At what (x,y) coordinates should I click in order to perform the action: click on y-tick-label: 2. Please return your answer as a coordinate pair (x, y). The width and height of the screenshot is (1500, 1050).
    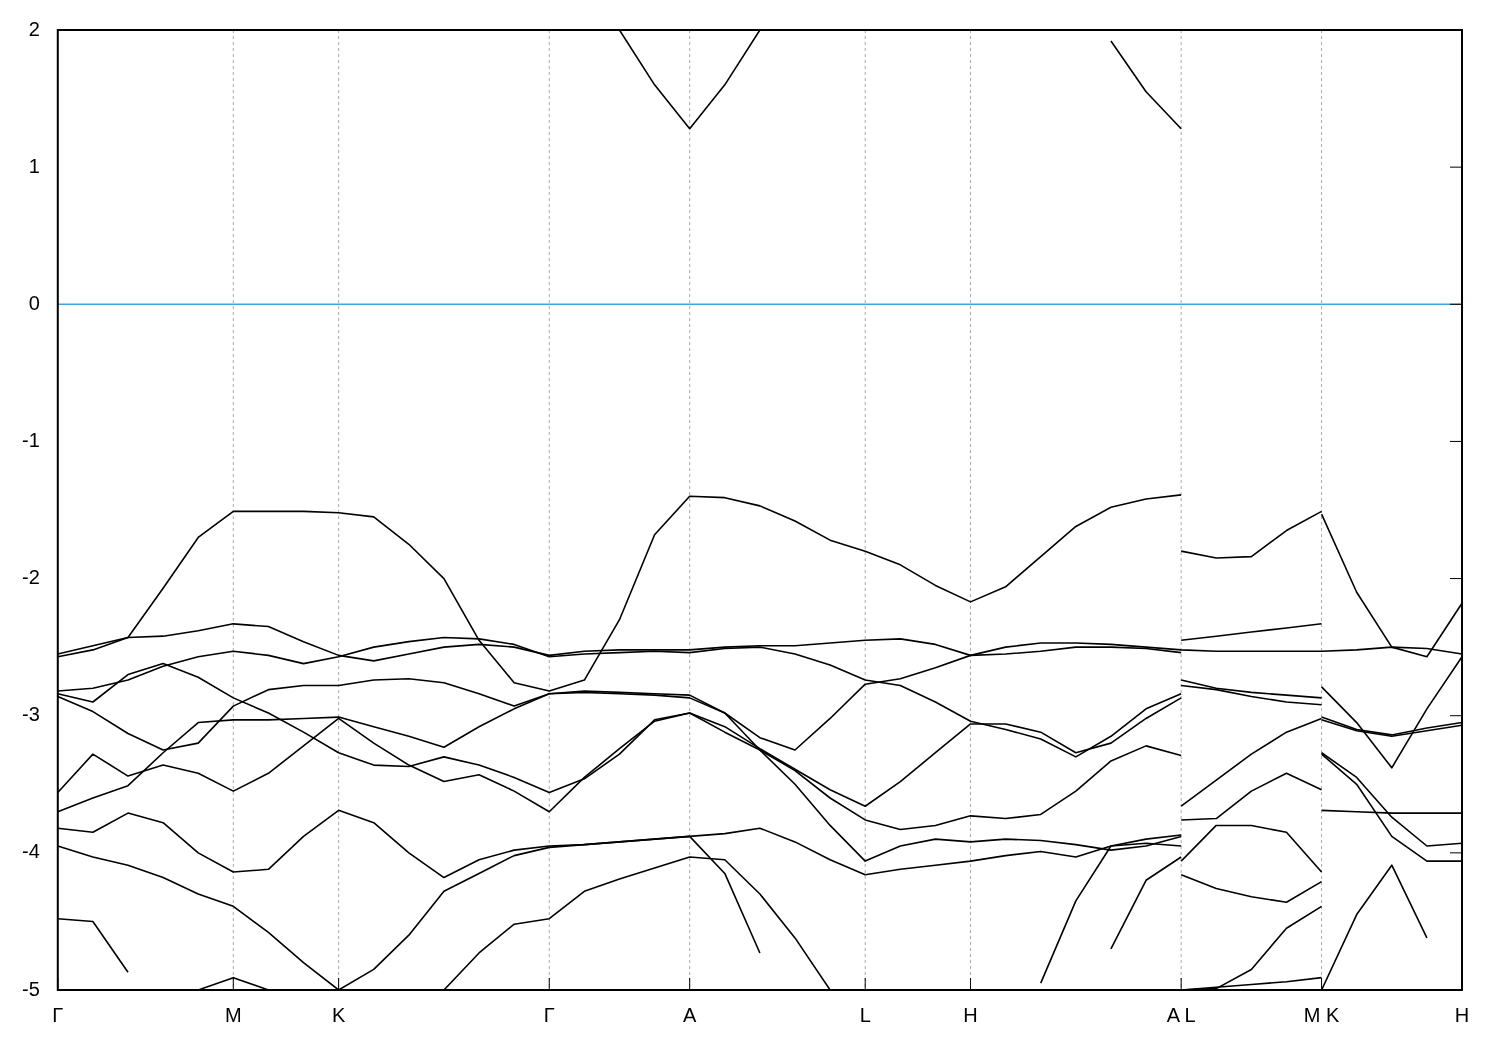
    Looking at the image, I should click on (34, 28).